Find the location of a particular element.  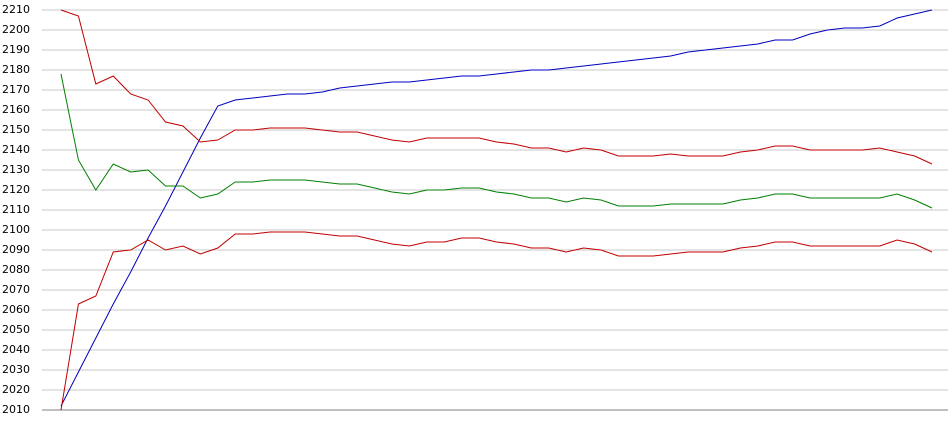

y-tick-label: 2140 is located at coordinates (16, 149).